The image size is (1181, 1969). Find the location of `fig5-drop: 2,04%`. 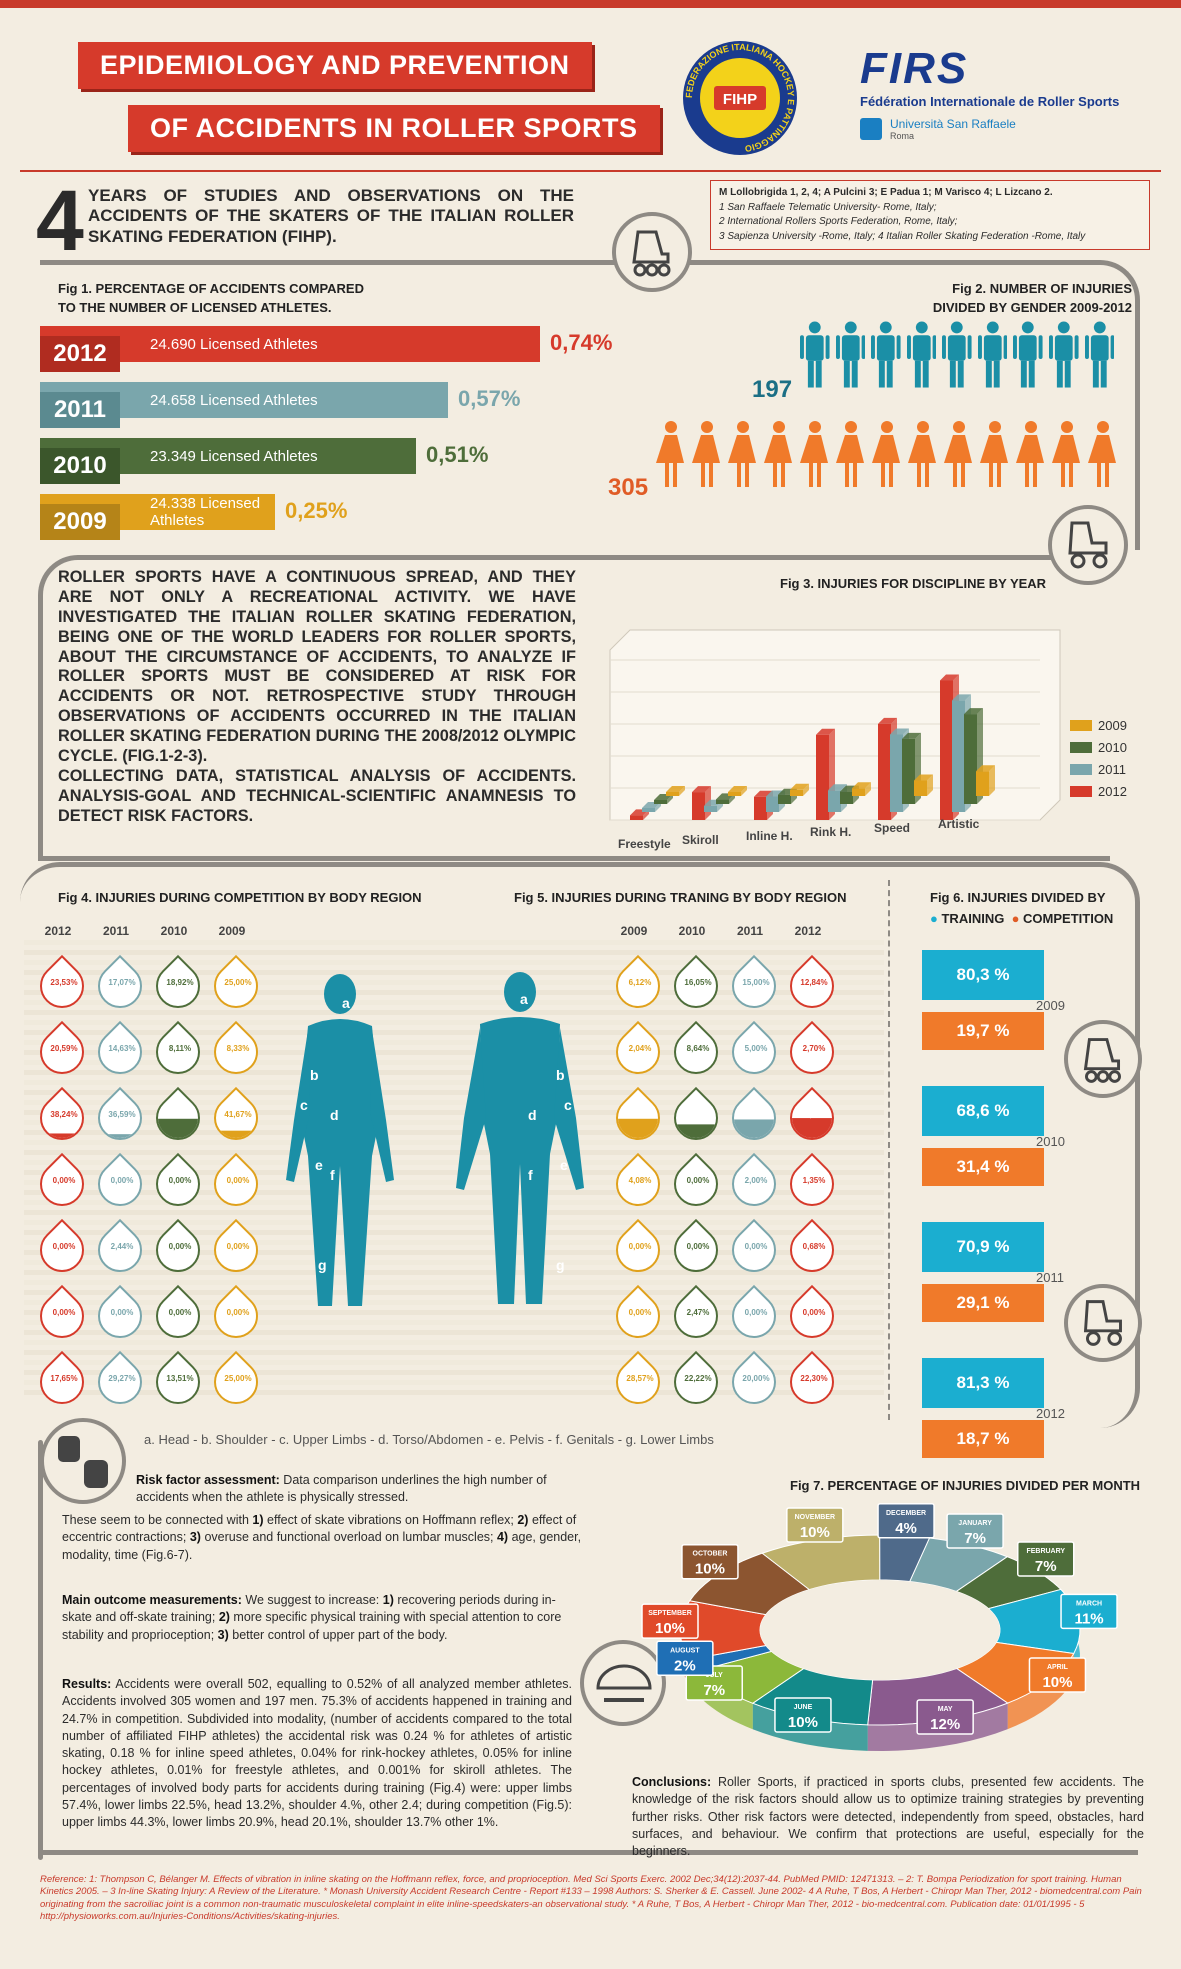

fig5-drop: 2,04% is located at coordinates (638, 1052).